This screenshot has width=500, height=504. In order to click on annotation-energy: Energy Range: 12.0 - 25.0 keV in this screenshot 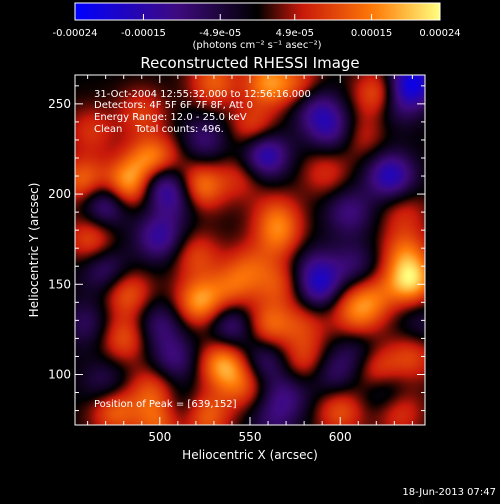, I will do `click(170, 117)`.